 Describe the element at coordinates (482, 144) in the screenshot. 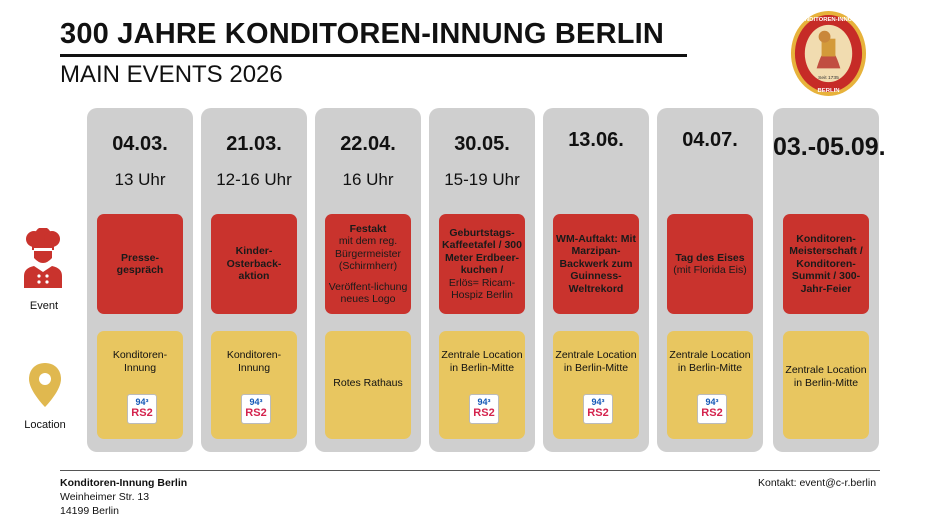

I see `event-date: 30.05.` at that location.